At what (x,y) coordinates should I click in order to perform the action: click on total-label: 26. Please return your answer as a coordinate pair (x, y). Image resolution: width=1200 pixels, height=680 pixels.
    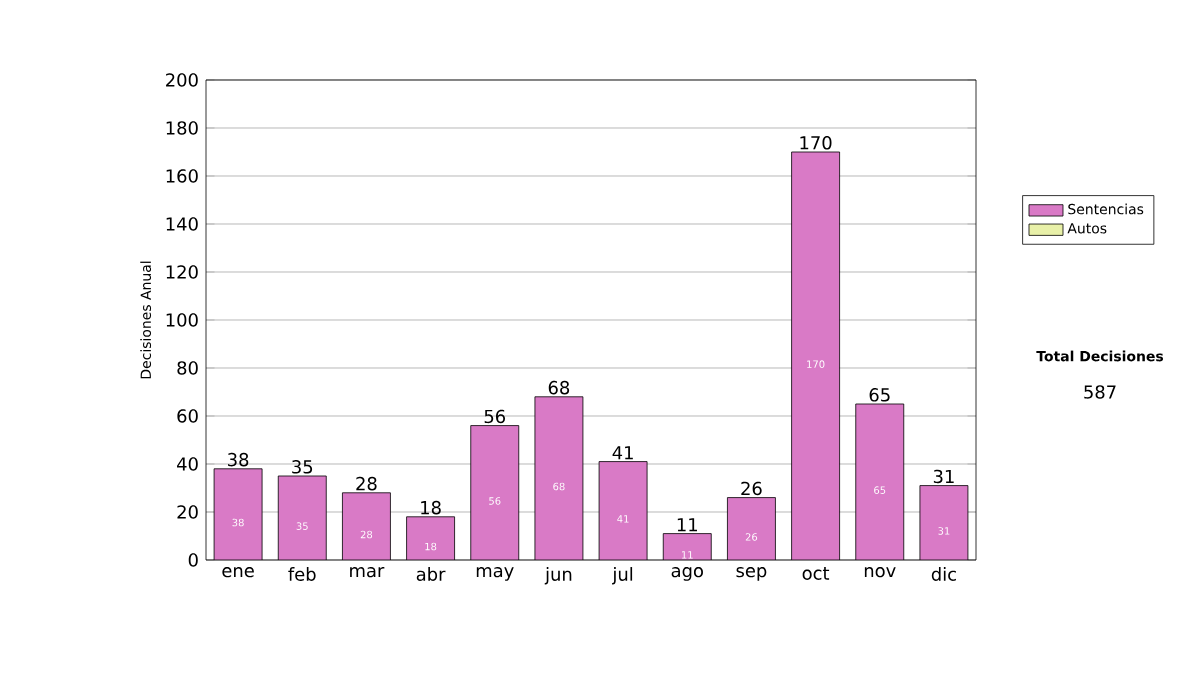
    Looking at the image, I should click on (751, 488).